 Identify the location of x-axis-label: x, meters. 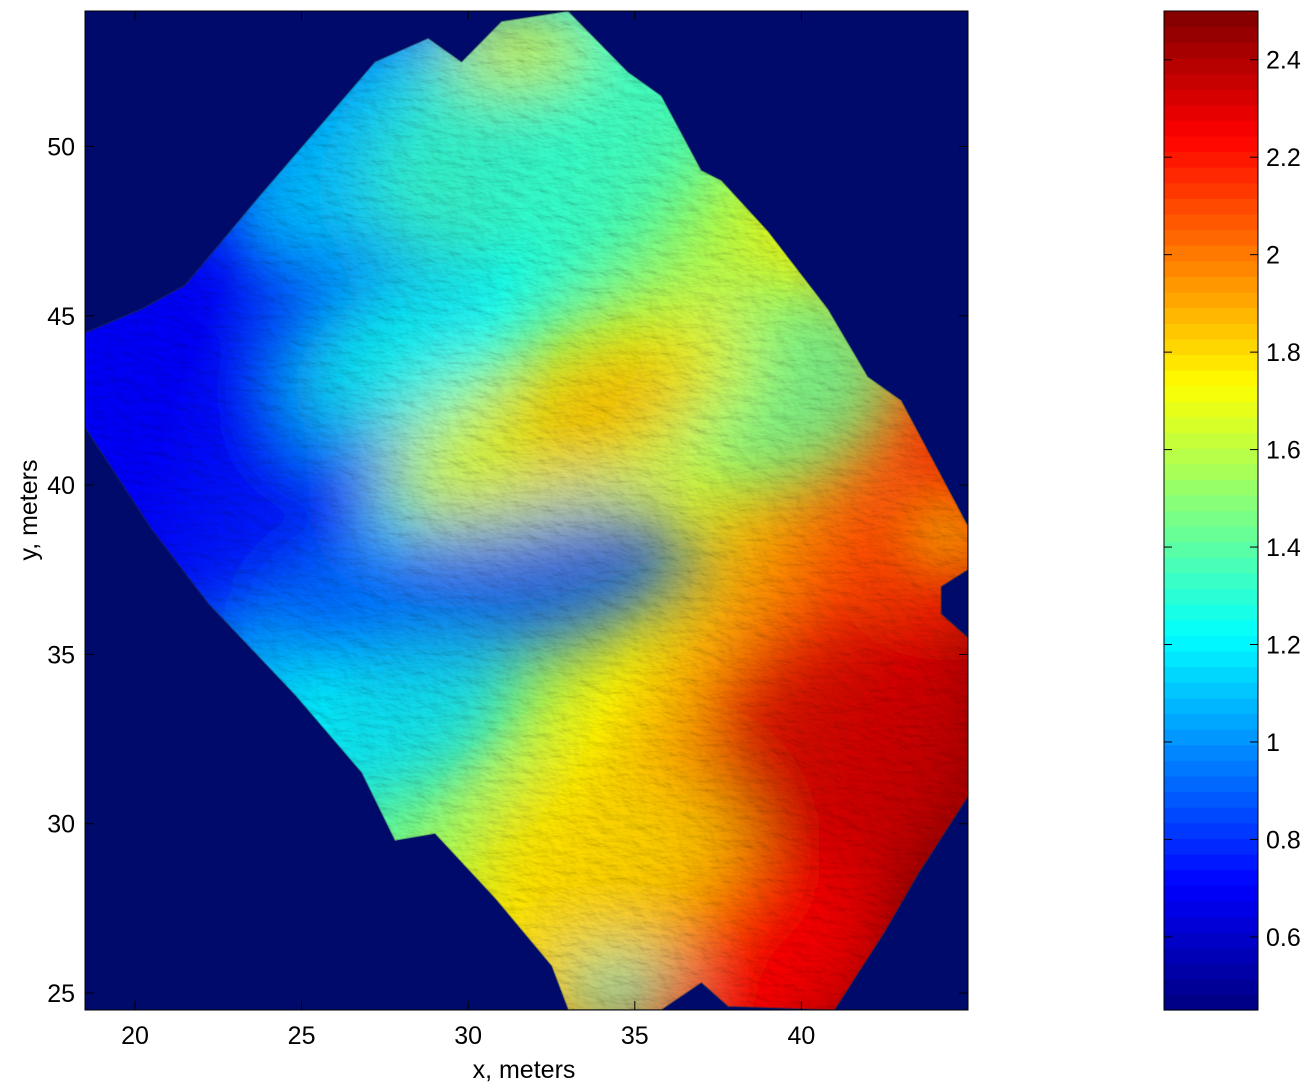
(524, 1070).